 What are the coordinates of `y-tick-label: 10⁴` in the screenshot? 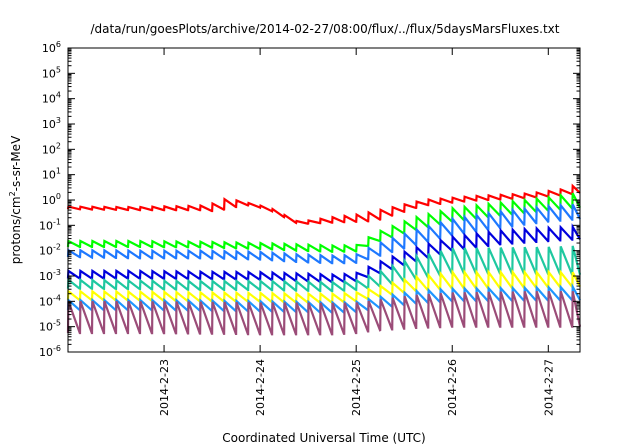 It's located at (51, 98).